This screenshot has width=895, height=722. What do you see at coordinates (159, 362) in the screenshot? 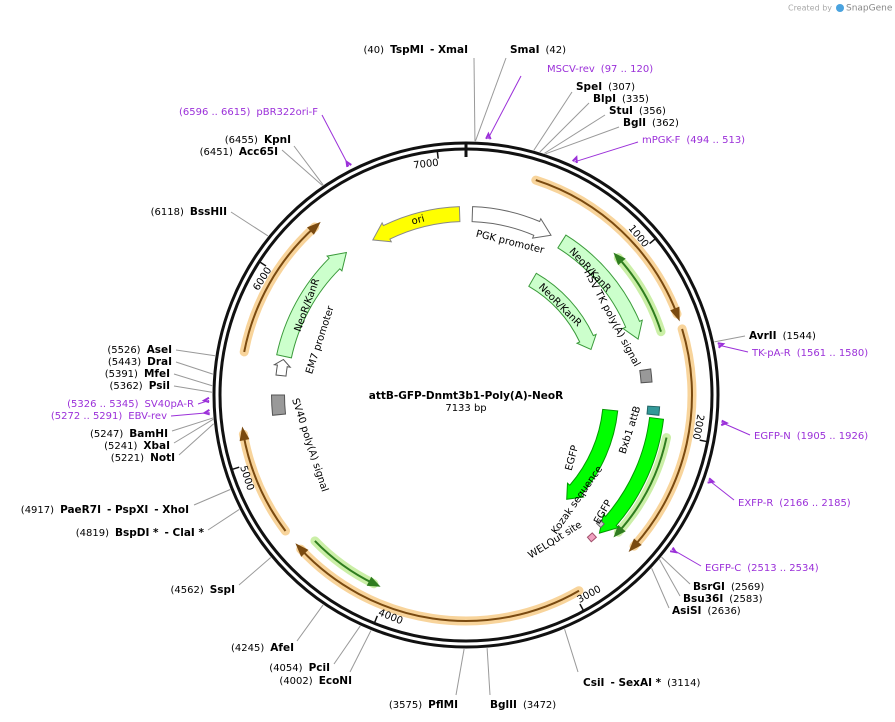
I see `site-label-part: DraI` at bounding box center [159, 362].